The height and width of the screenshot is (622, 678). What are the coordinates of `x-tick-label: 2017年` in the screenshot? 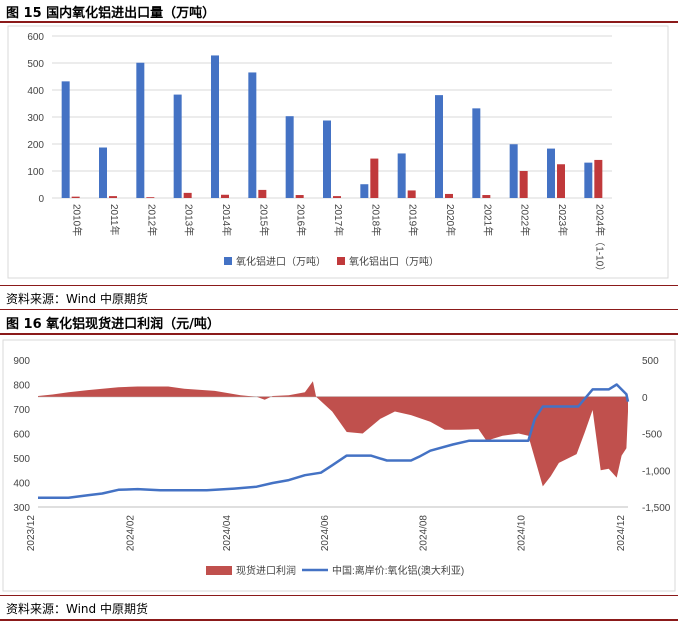 It's located at (338, 220).